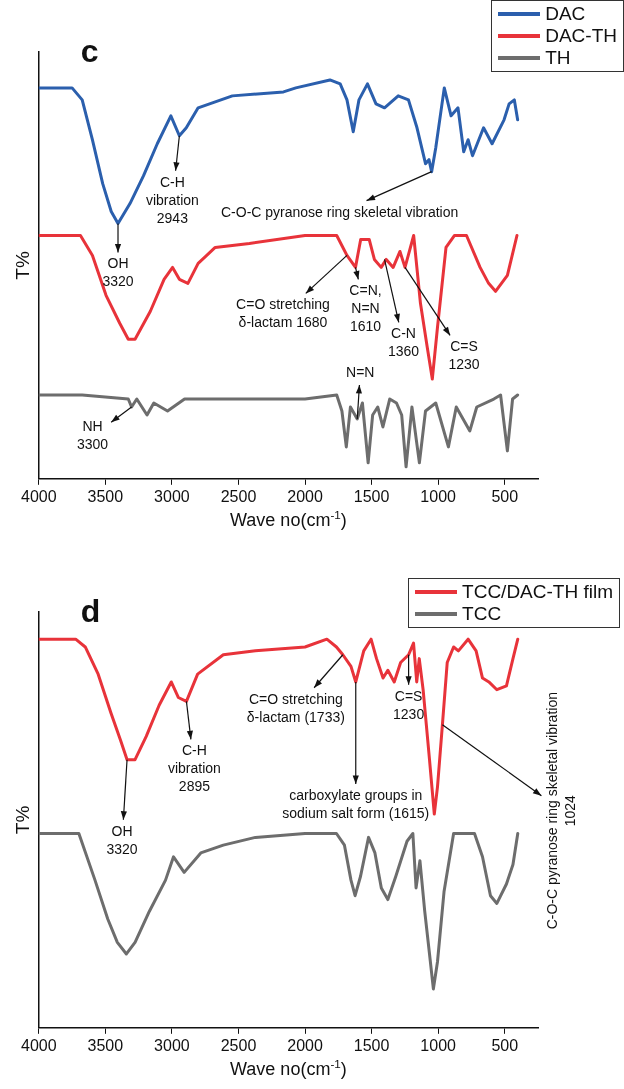  I want to click on annotation: C-H vibration 2895, so click(194, 768).